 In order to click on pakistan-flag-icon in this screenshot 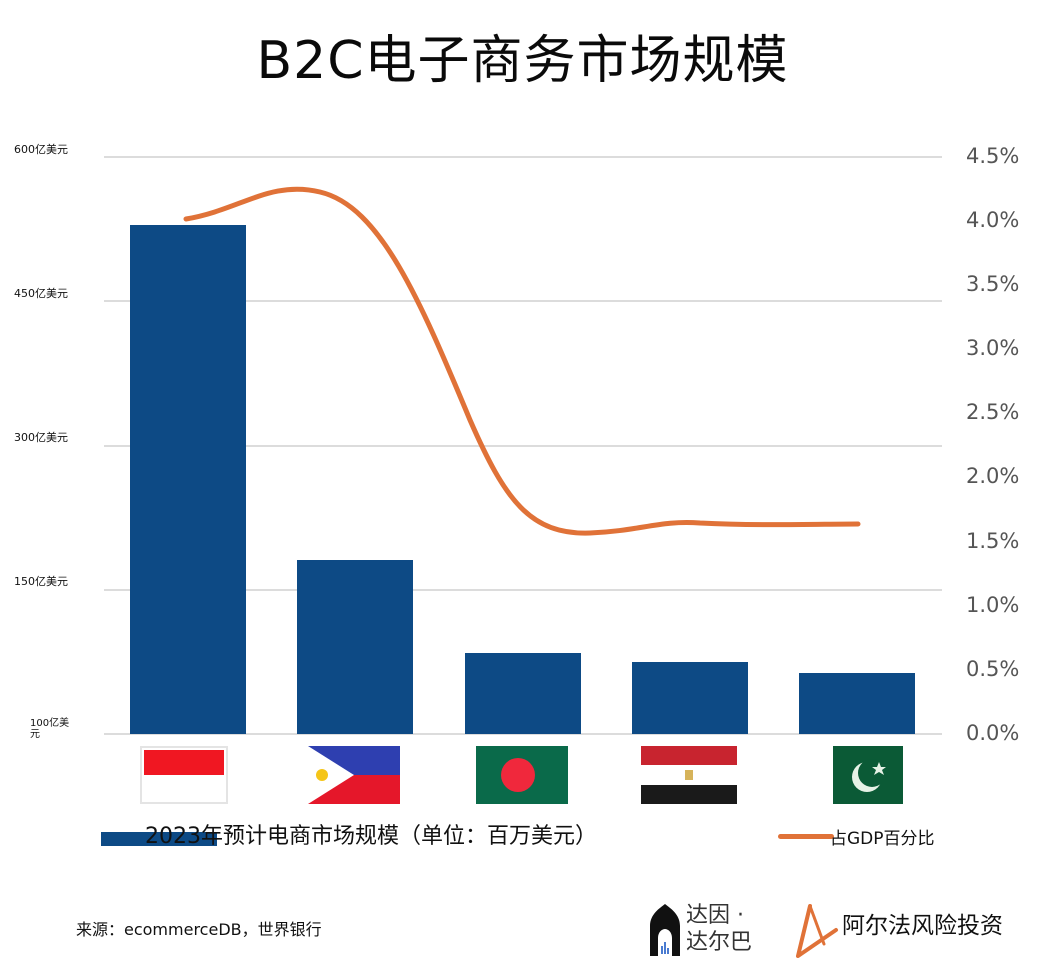, I will do `click(868, 775)`.